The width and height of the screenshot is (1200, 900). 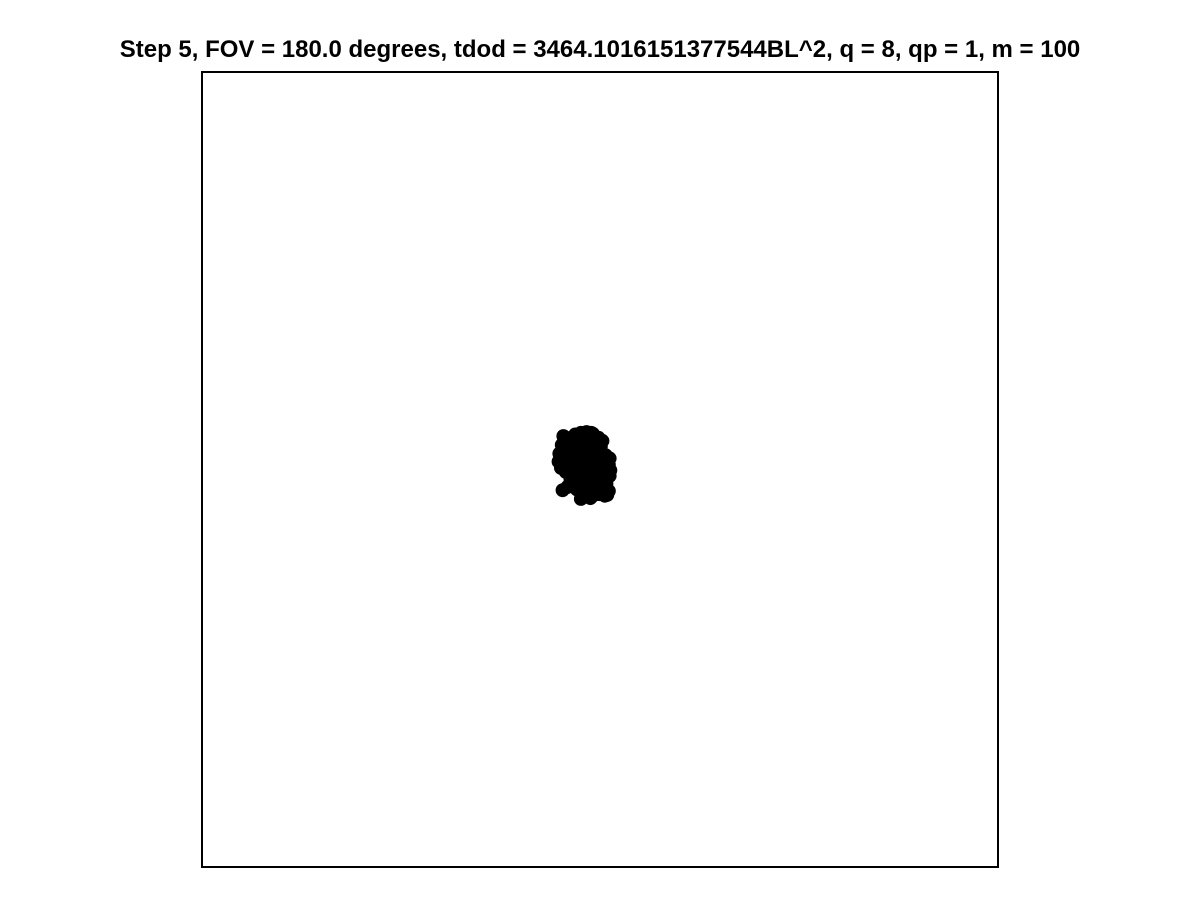 I want to click on scatter-points, so click(x=584, y=465).